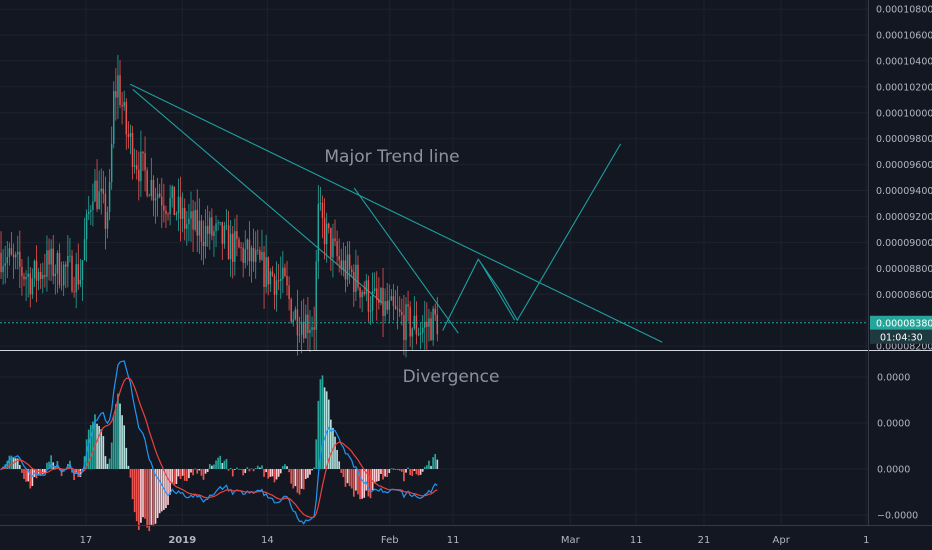 The height and width of the screenshot is (550, 932). What do you see at coordinates (475, 540) in the screenshot?
I see `time-axis: 17 2019 14 Feb 11 Mar 11 21 Apr 1` at bounding box center [475, 540].